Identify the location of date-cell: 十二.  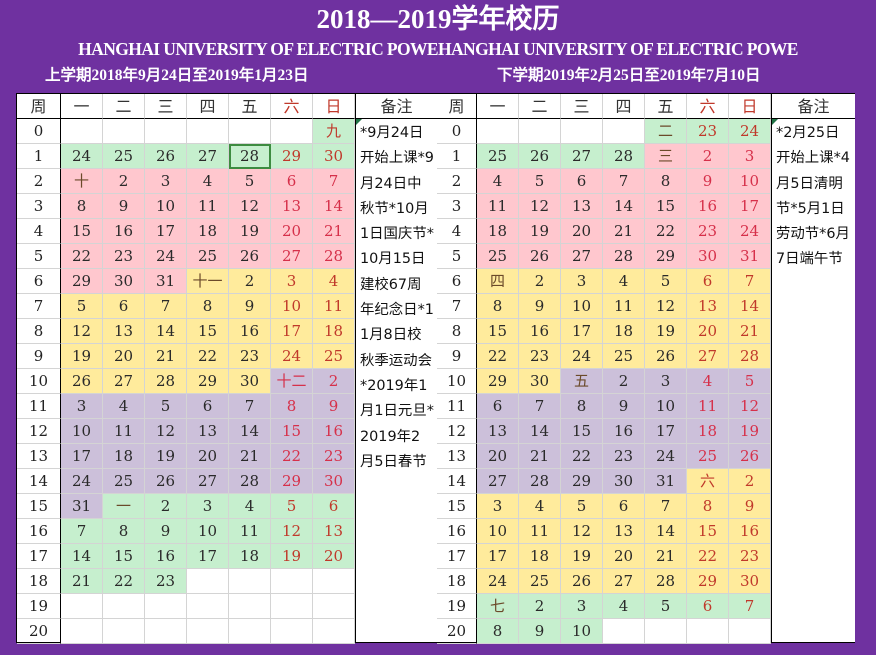
(292, 381).